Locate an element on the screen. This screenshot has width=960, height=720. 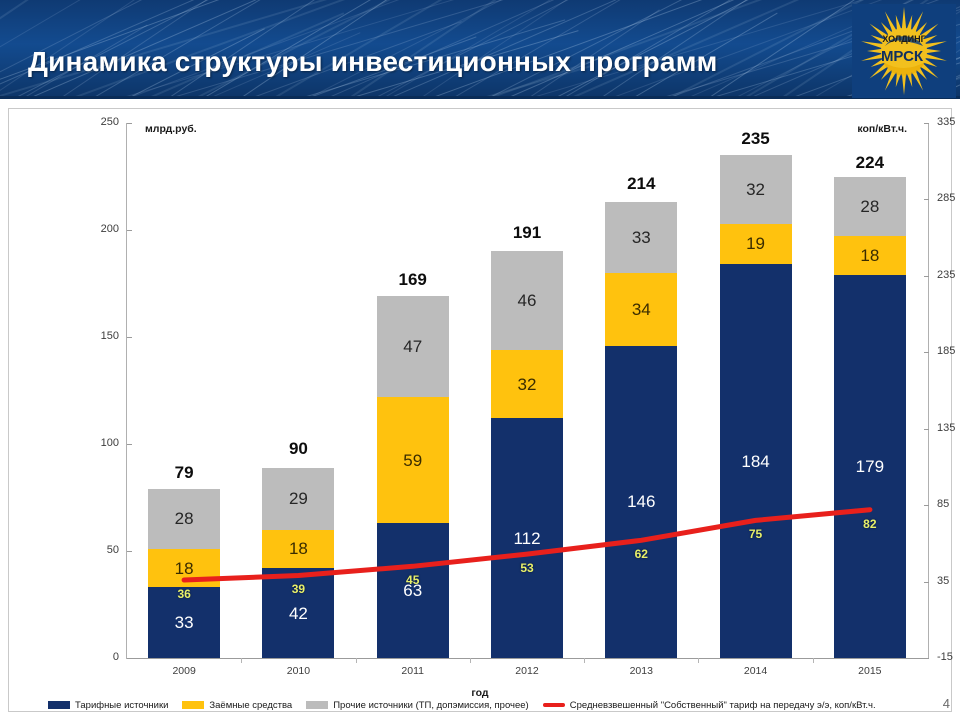
mrsk-holding-logo: ХОЛДИНГ МРСК is located at coordinates (904, 51).